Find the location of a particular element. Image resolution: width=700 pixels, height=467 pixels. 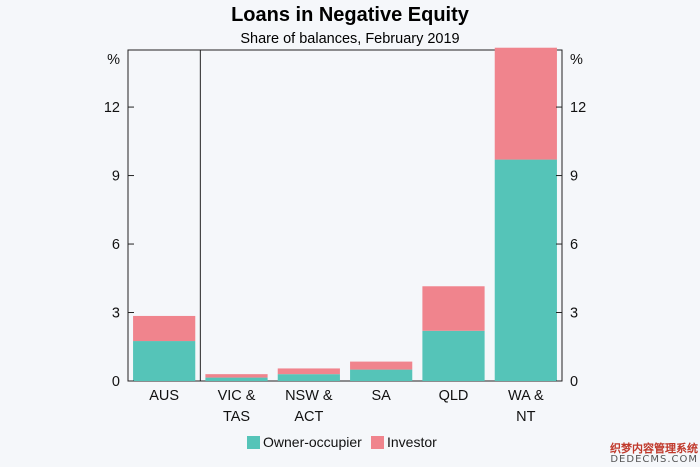

x-tick-label: VIC & is located at coordinates (237, 396).